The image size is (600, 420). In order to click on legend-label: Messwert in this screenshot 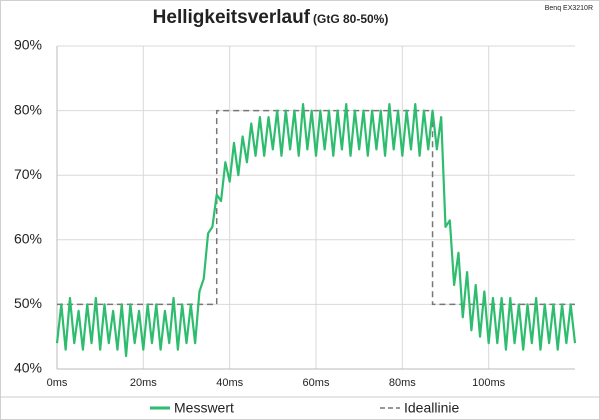, I will do `click(204, 408)`.